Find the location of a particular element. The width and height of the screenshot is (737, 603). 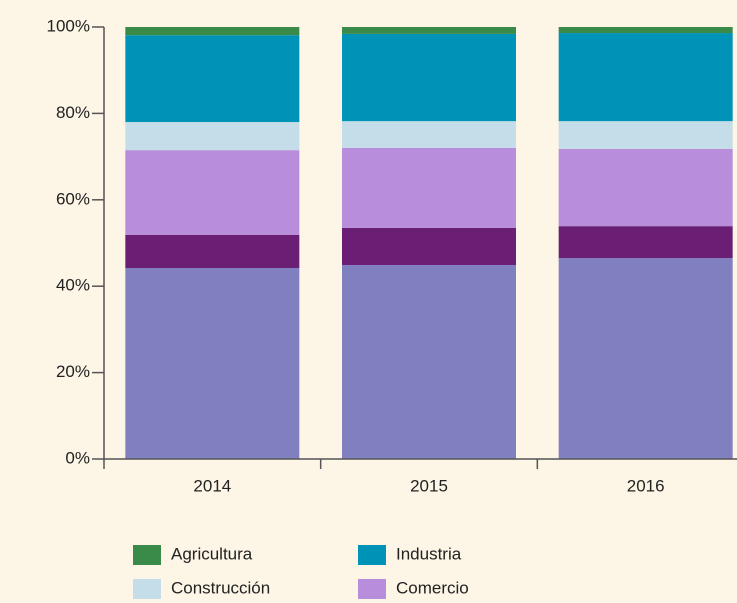

legend-label: Industria is located at coordinates (429, 553).